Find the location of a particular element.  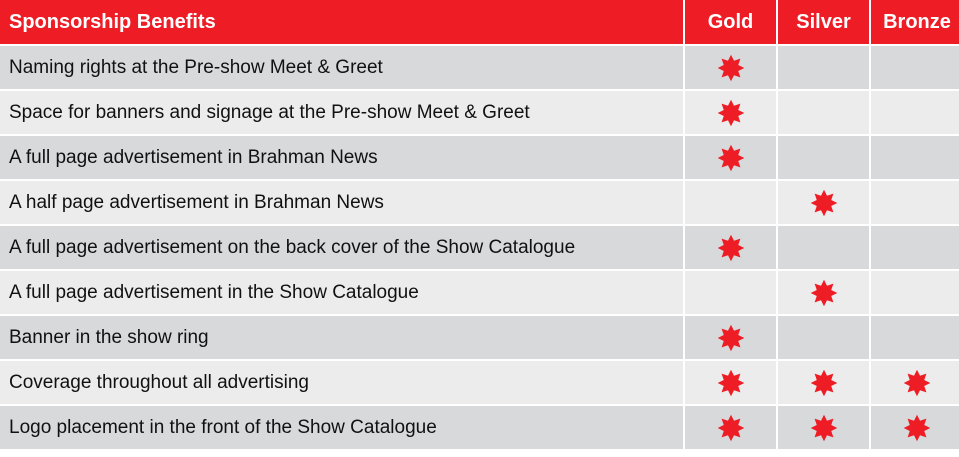

header-gold: Gold is located at coordinates (730, 22).